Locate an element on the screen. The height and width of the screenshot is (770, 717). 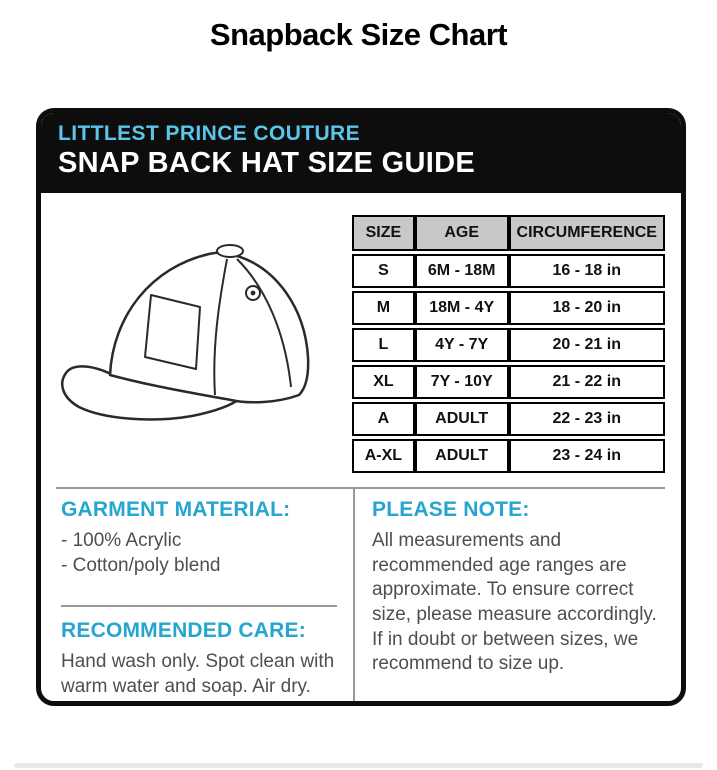
table-row: L 4Y - 7Y 20 - 21 in is located at coordinates (508, 345).